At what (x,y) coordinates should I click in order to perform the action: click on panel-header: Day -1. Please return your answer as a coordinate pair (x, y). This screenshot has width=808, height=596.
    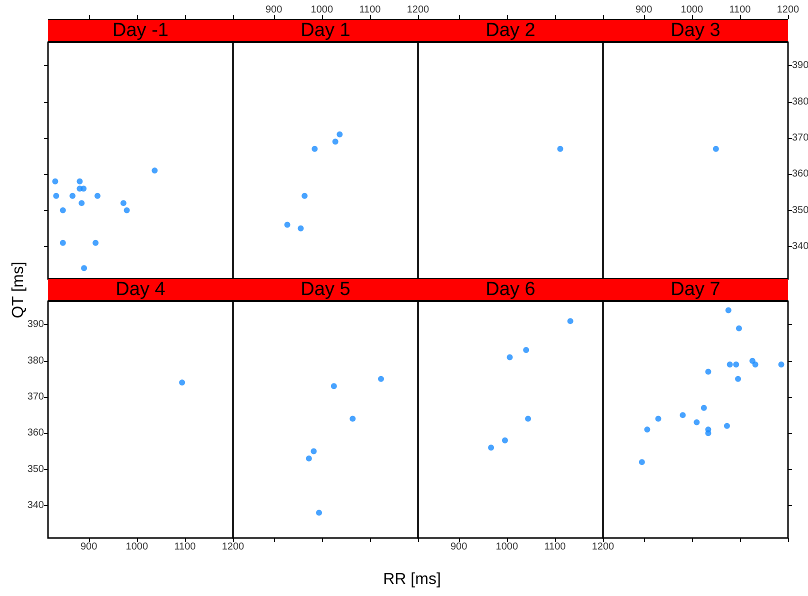
    Looking at the image, I should click on (140, 30).